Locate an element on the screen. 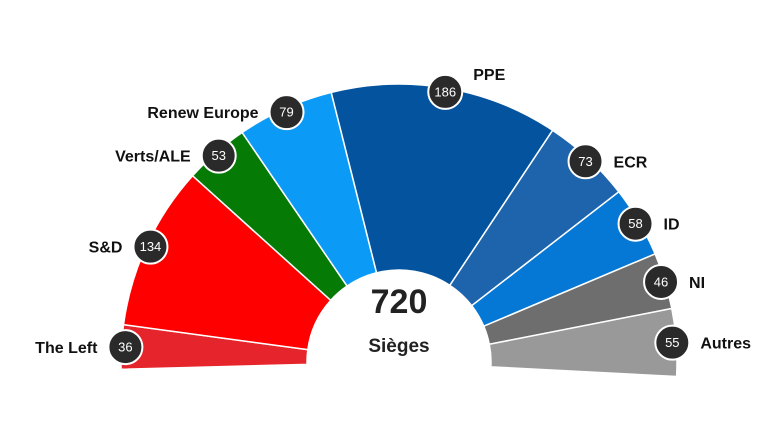  label-the-left: The Left is located at coordinates (66, 348).